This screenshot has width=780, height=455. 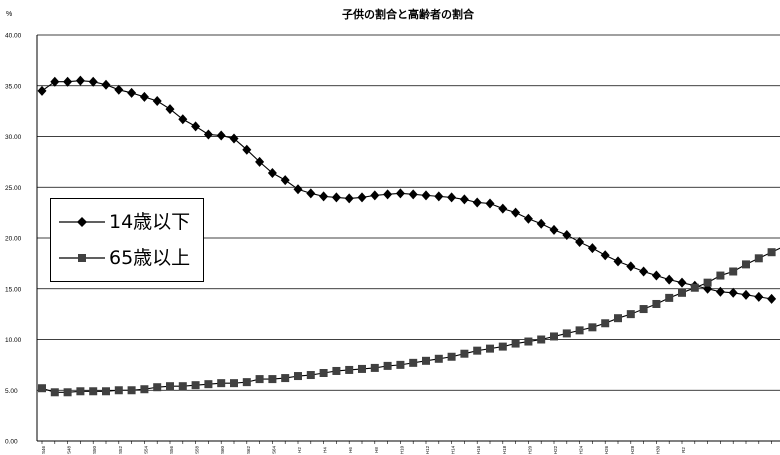 What do you see at coordinates (581, 449) in the screenshot?
I see `x-tick-label: H24` at bounding box center [581, 449].